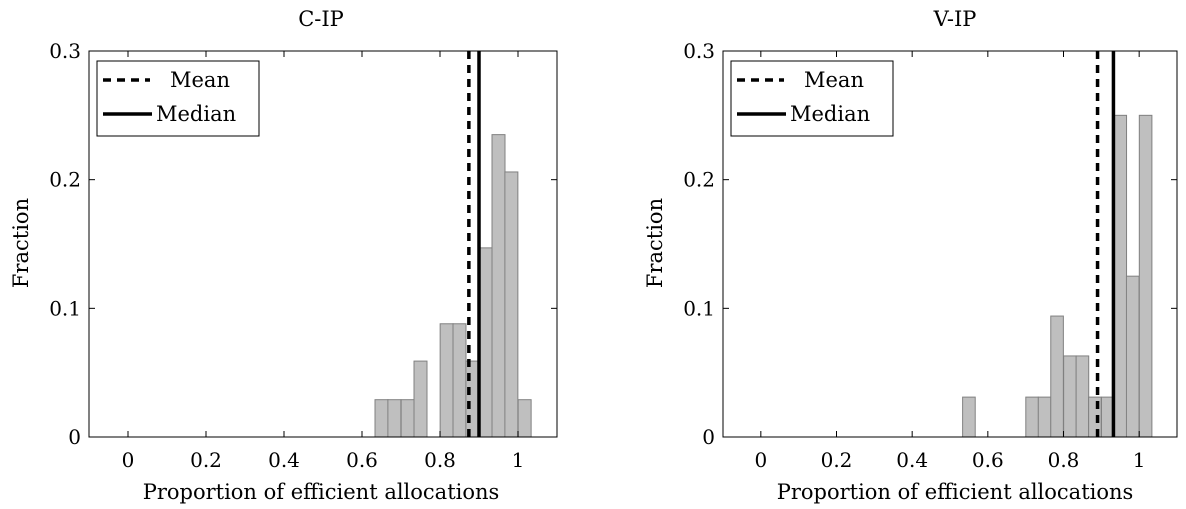  What do you see at coordinates (955, 19) in the screenshot?
I see `chart-title: V-IP` at bounding box center [955, 19].